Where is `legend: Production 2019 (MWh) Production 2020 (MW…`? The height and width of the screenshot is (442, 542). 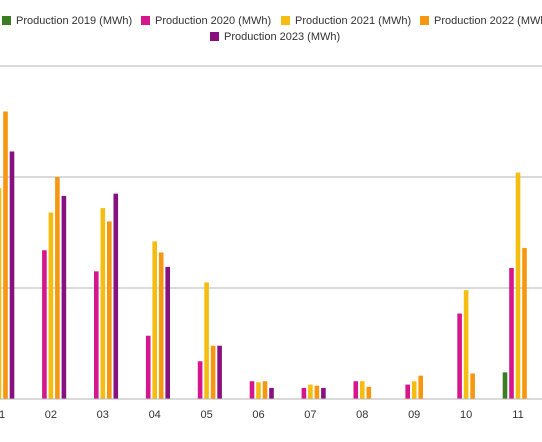 legend: Production 2019 (MWh) Production 2020 (MW… is located at coordinates (272, 29).